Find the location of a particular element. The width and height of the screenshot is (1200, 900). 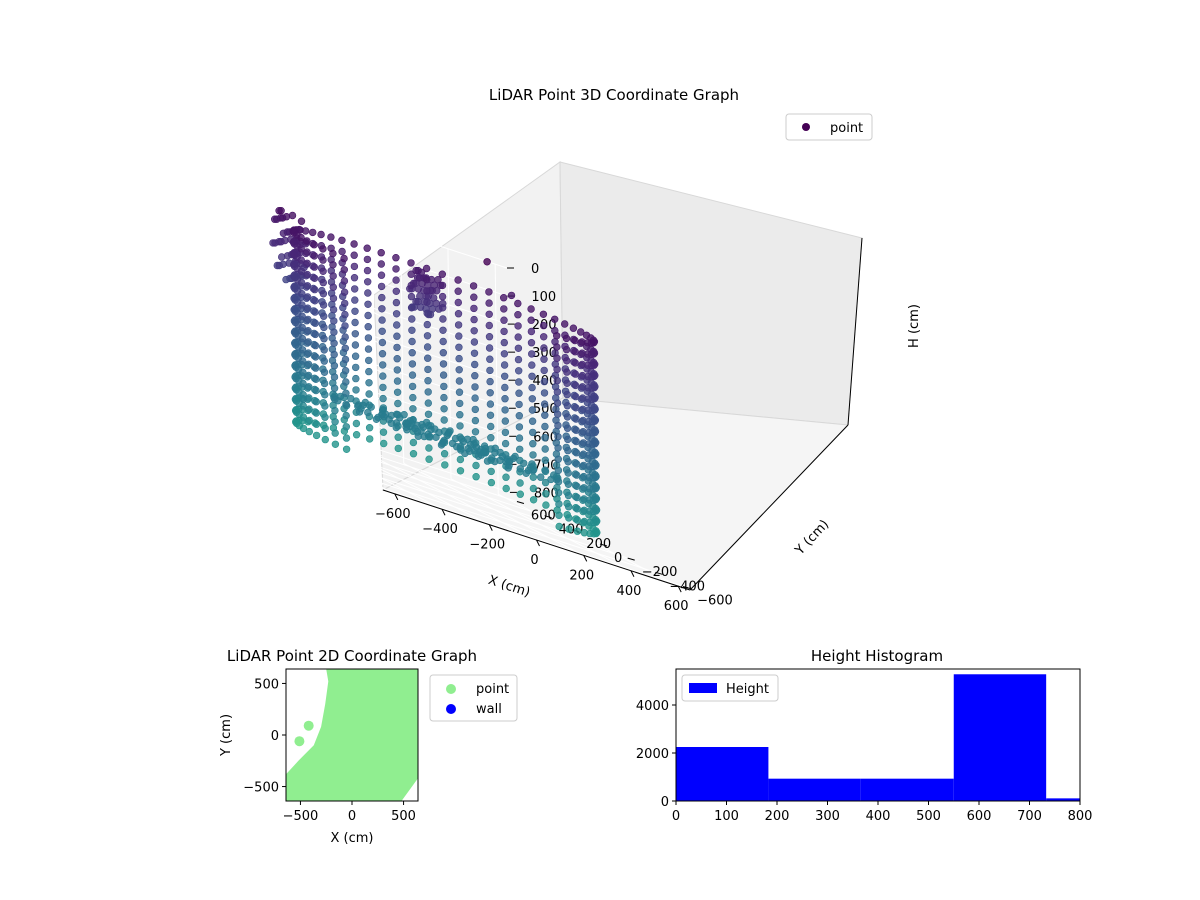

y-tick-label: −200 is located at coordinates (660, 572).